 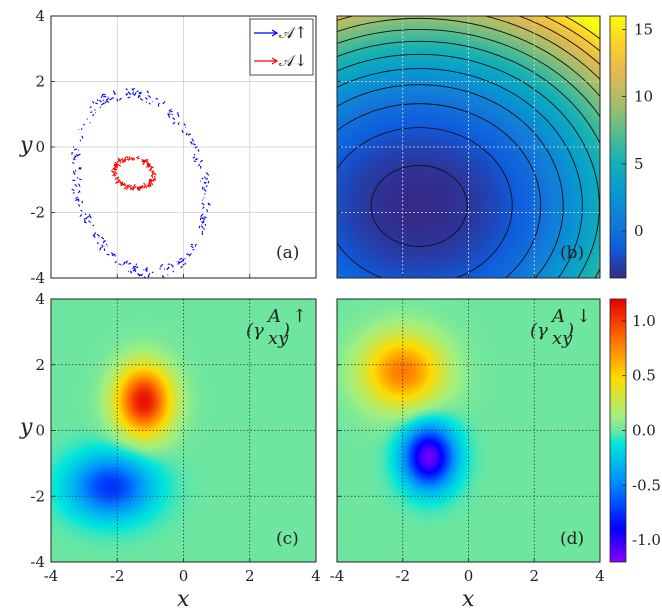 What do you see at coordinates (644, 321) in the screenshot?
I see `colorbar-tick-label: 1.0` at bounding box center [644, 321].